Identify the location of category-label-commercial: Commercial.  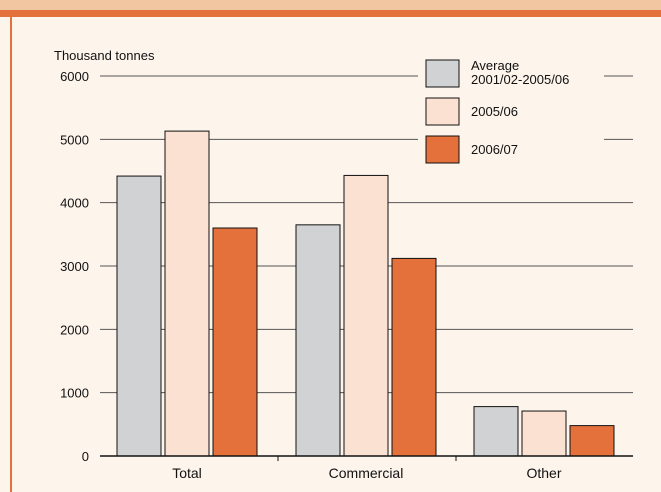
(366, 473).